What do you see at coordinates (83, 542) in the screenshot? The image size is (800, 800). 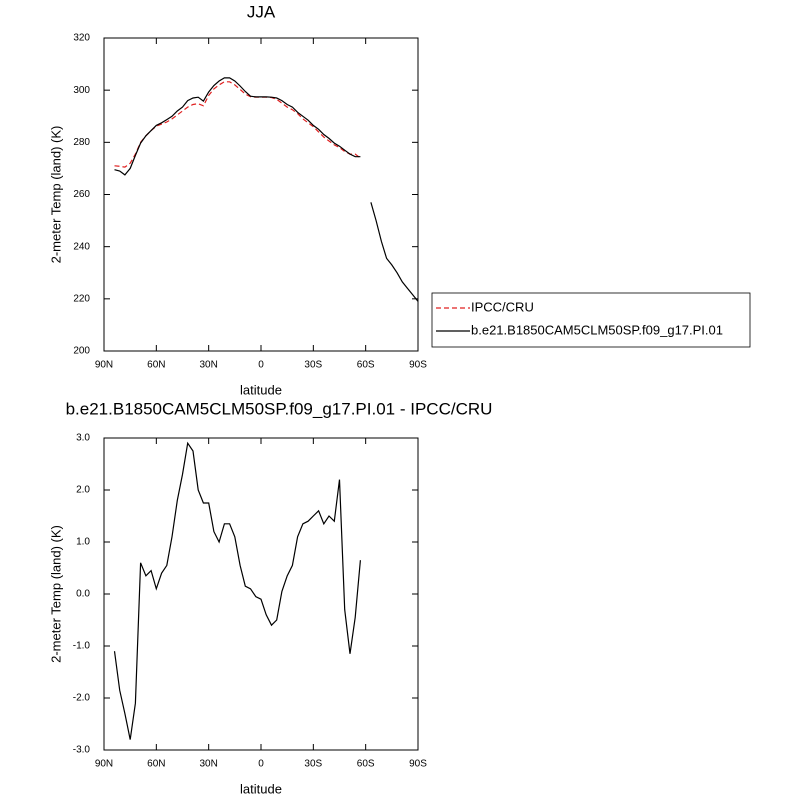 I see `y-tick-label: 1.0` at bounding box center [83, 542].